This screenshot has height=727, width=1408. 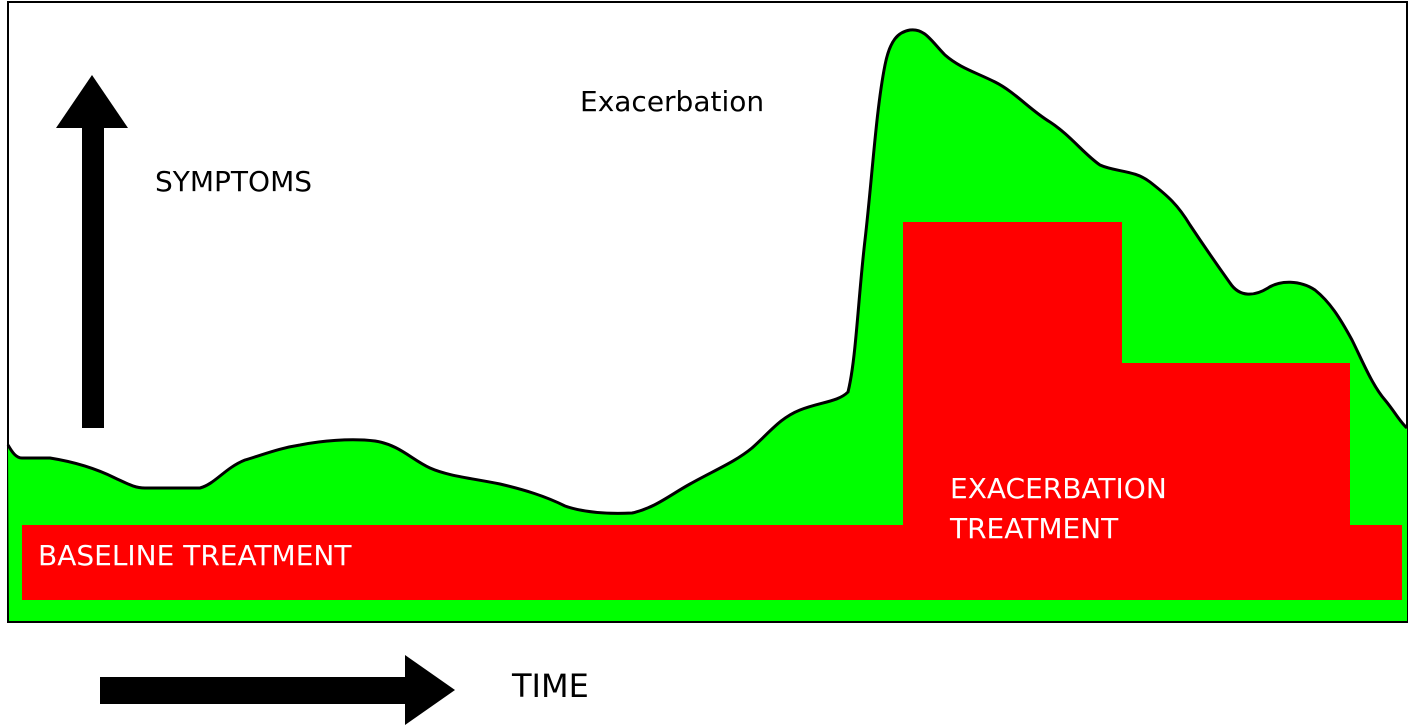 What do you see at coordinates (93, 275) in the screenshot?
I see `y-arrow-shaft` at bounding box center [93, 275].